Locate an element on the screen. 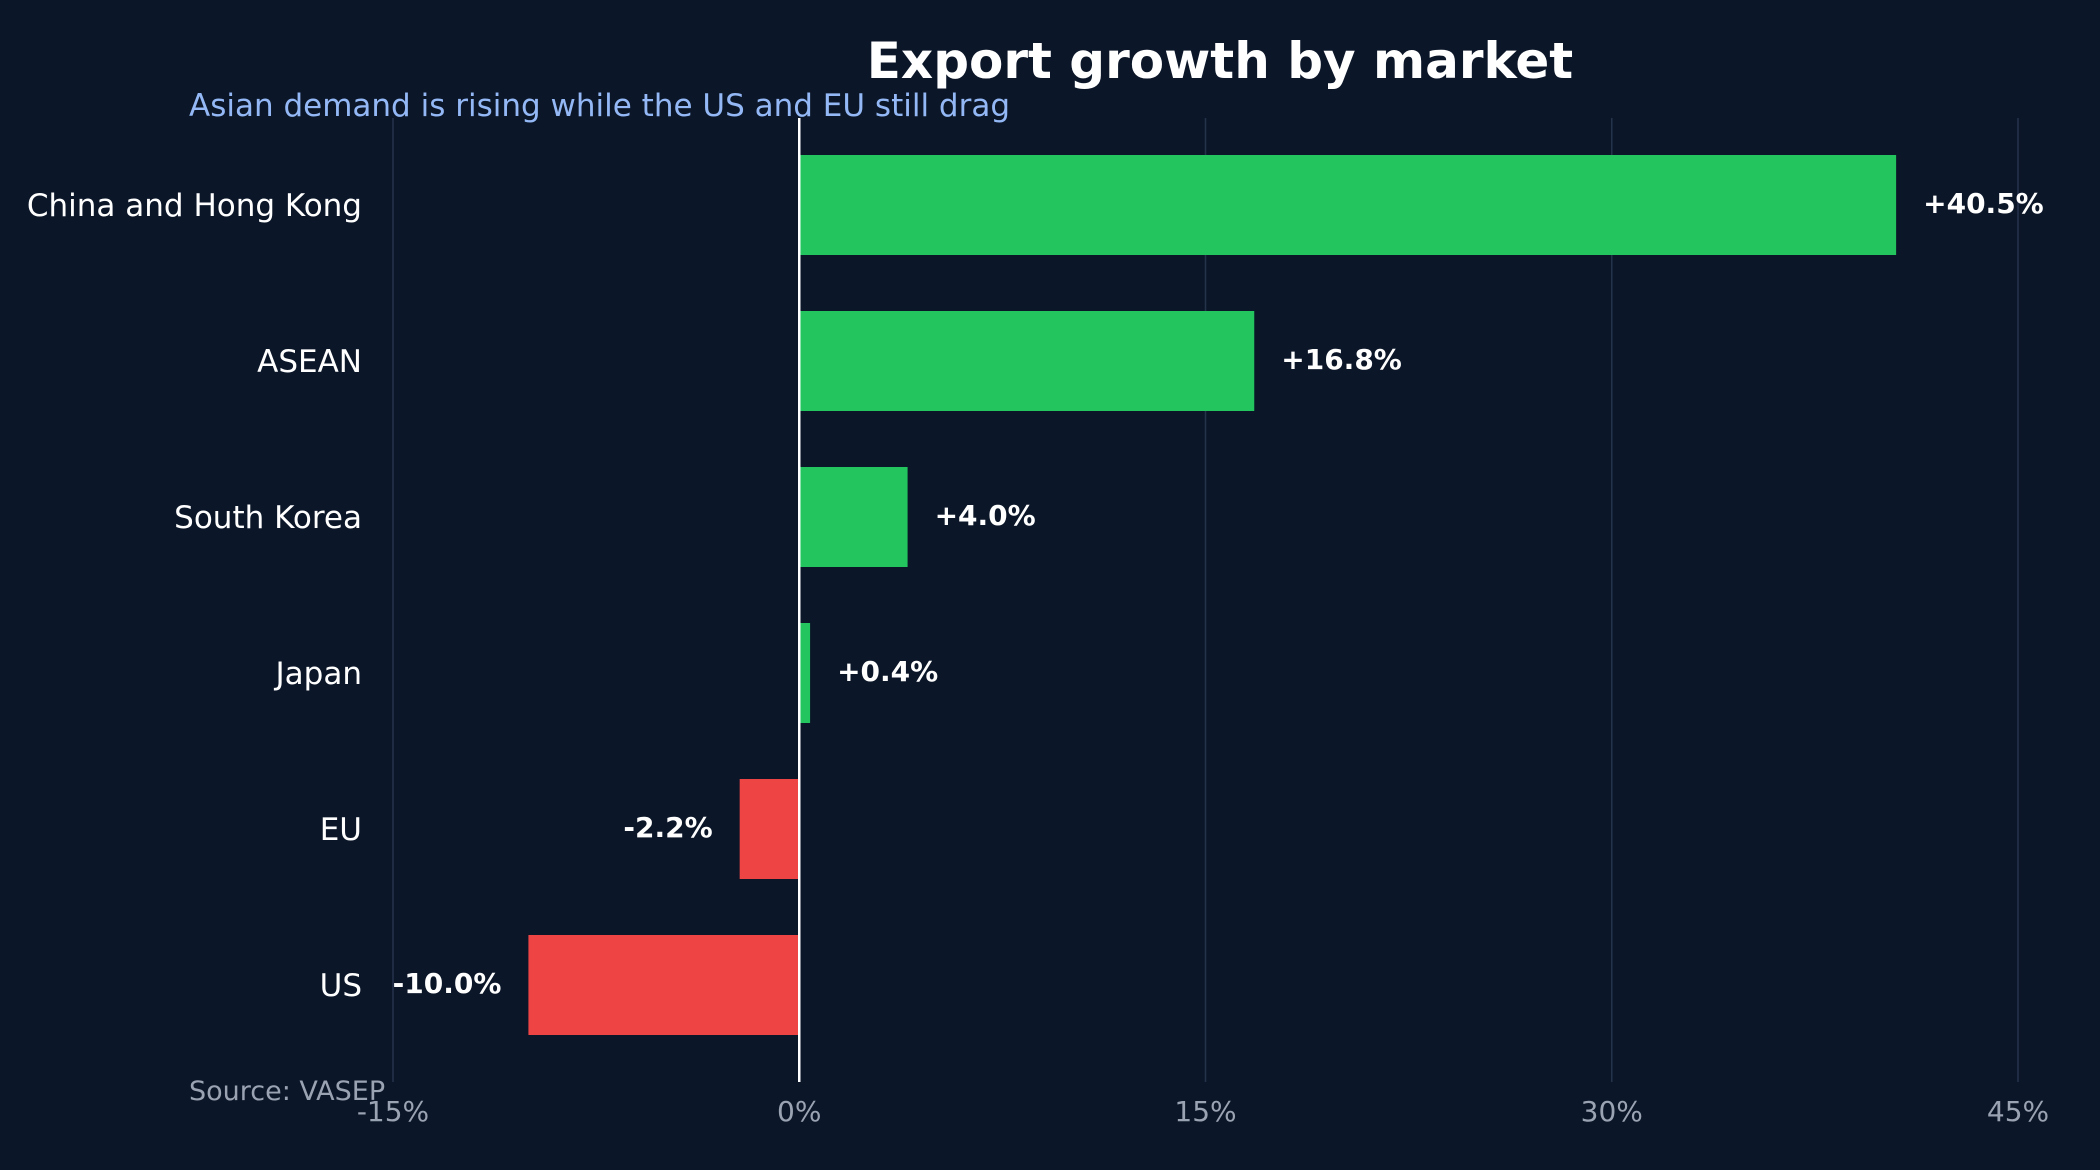 This screenshot has width=2100, height=1170. value-label: +0.4% is located at coordinates (887, 671).